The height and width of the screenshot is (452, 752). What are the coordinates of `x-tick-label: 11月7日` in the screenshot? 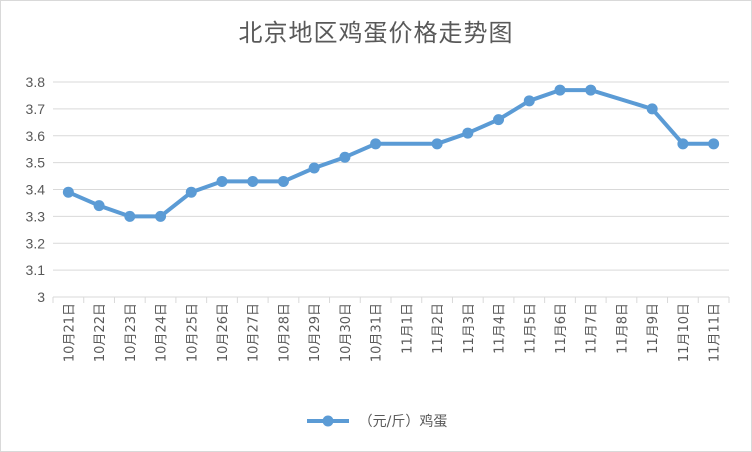 It's located at (592, 328).